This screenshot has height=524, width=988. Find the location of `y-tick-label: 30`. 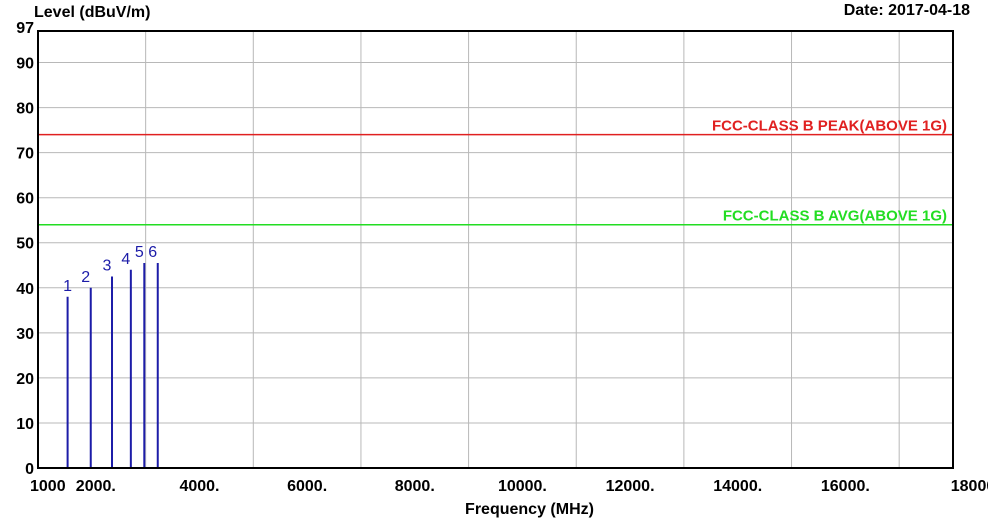

y-tick-label: 30 is located at coordinates (25, 334).